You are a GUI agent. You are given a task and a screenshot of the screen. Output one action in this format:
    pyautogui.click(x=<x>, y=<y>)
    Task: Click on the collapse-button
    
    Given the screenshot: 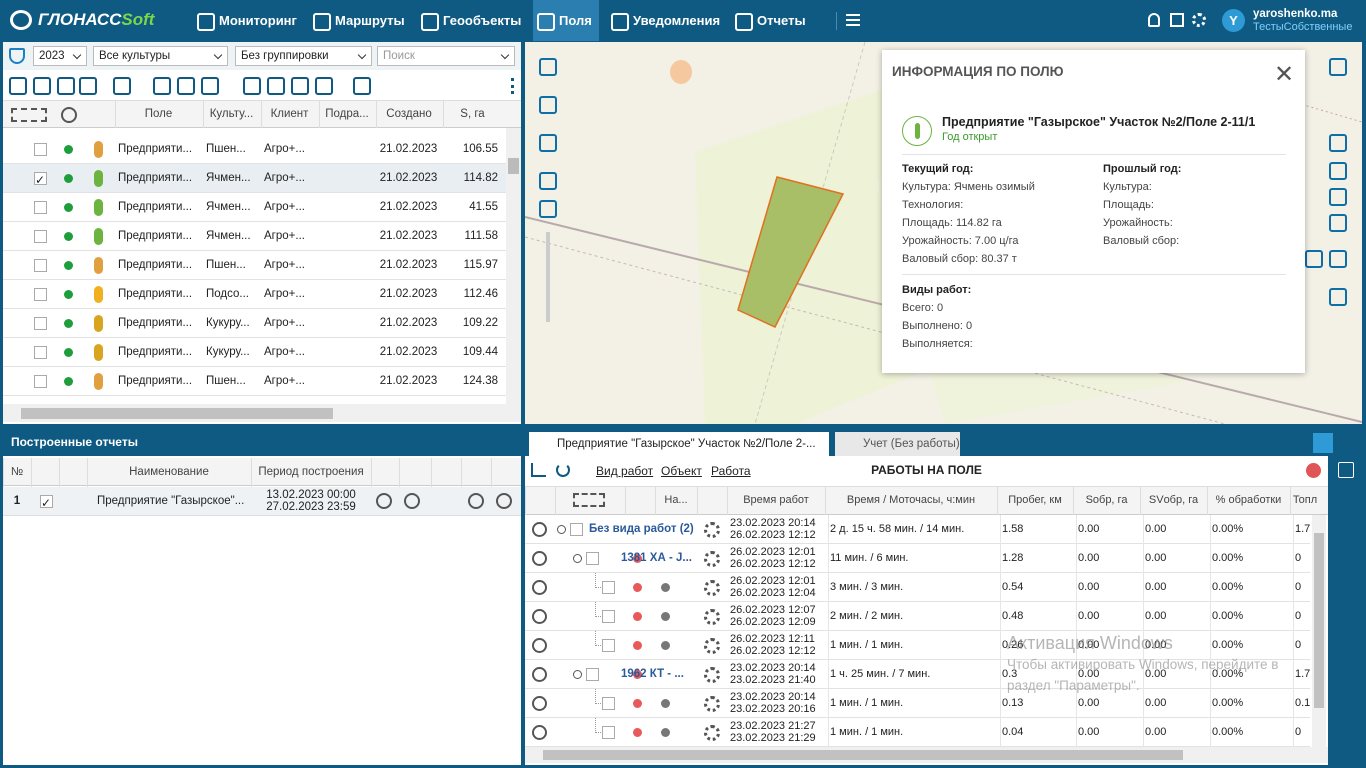 What is the action you would take?
    pyautogui.click(x=1346, y=470)
    